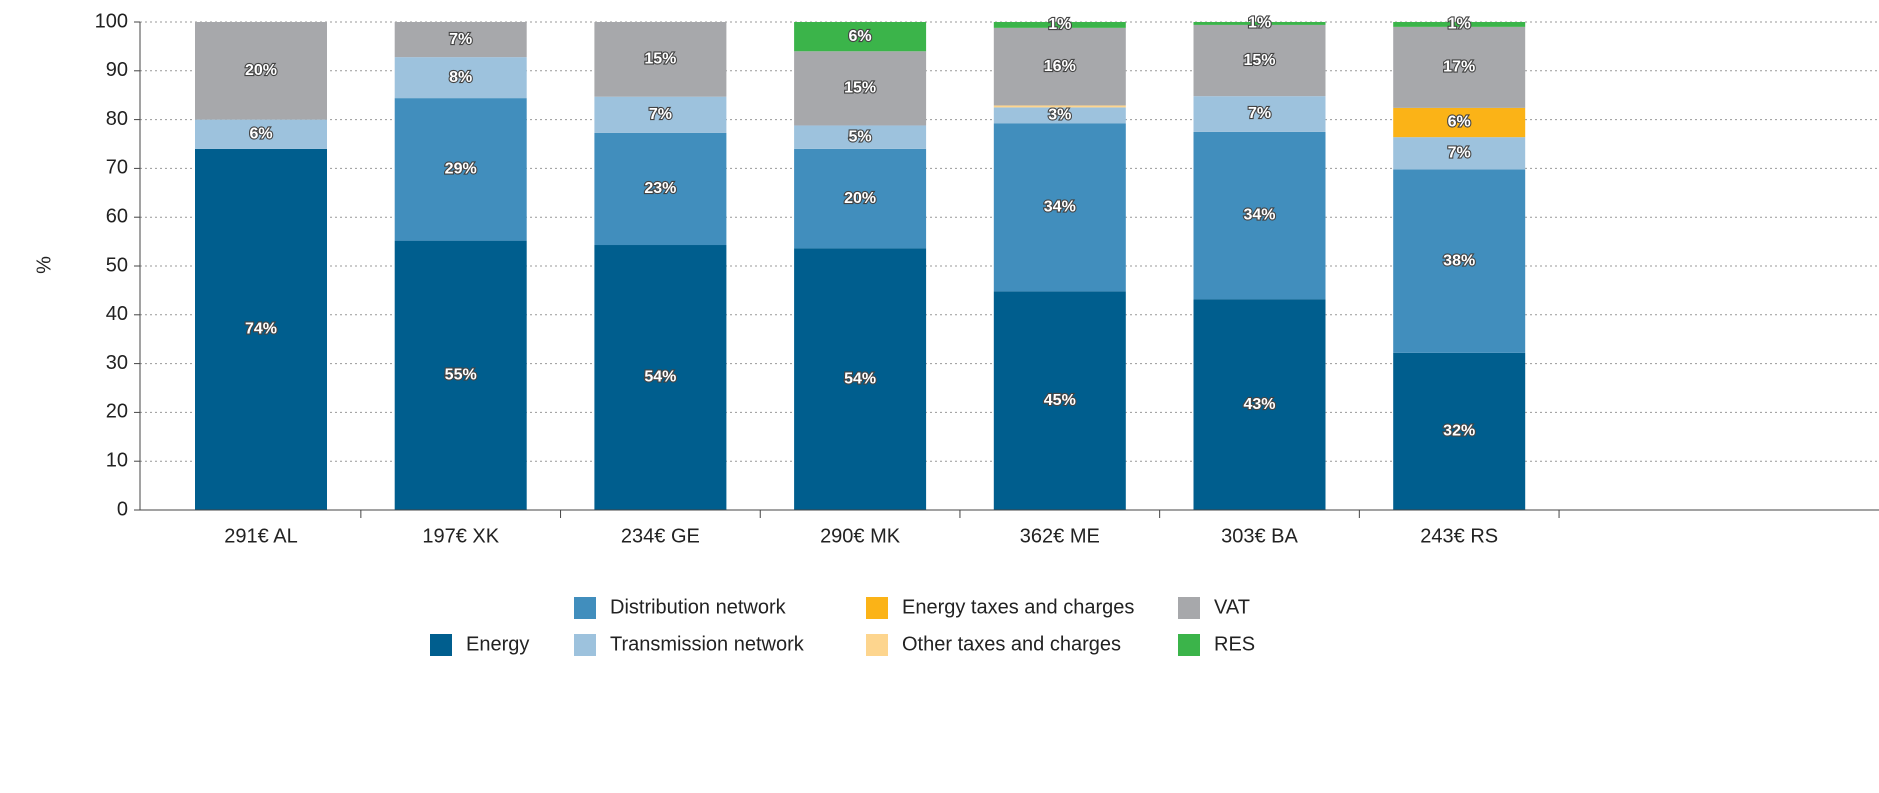 The width and height of the screenshot is (1879, 793). Describe the element at coordinates (860, 536) in the screenshot. I see `x-tick-label: 290€ MK` at that location.